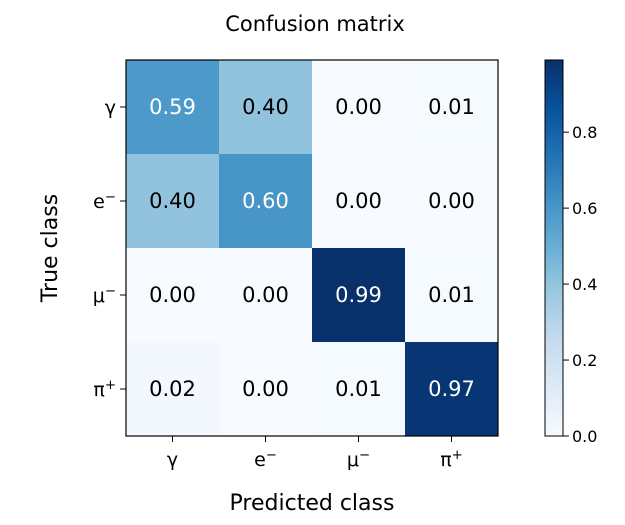 Image resolution: width=625 pixels, height=525 pixels. Describe the element at coordinates (315, 453) in the screenshot. I see `x-axis: γ e− μ− π+` at that location.